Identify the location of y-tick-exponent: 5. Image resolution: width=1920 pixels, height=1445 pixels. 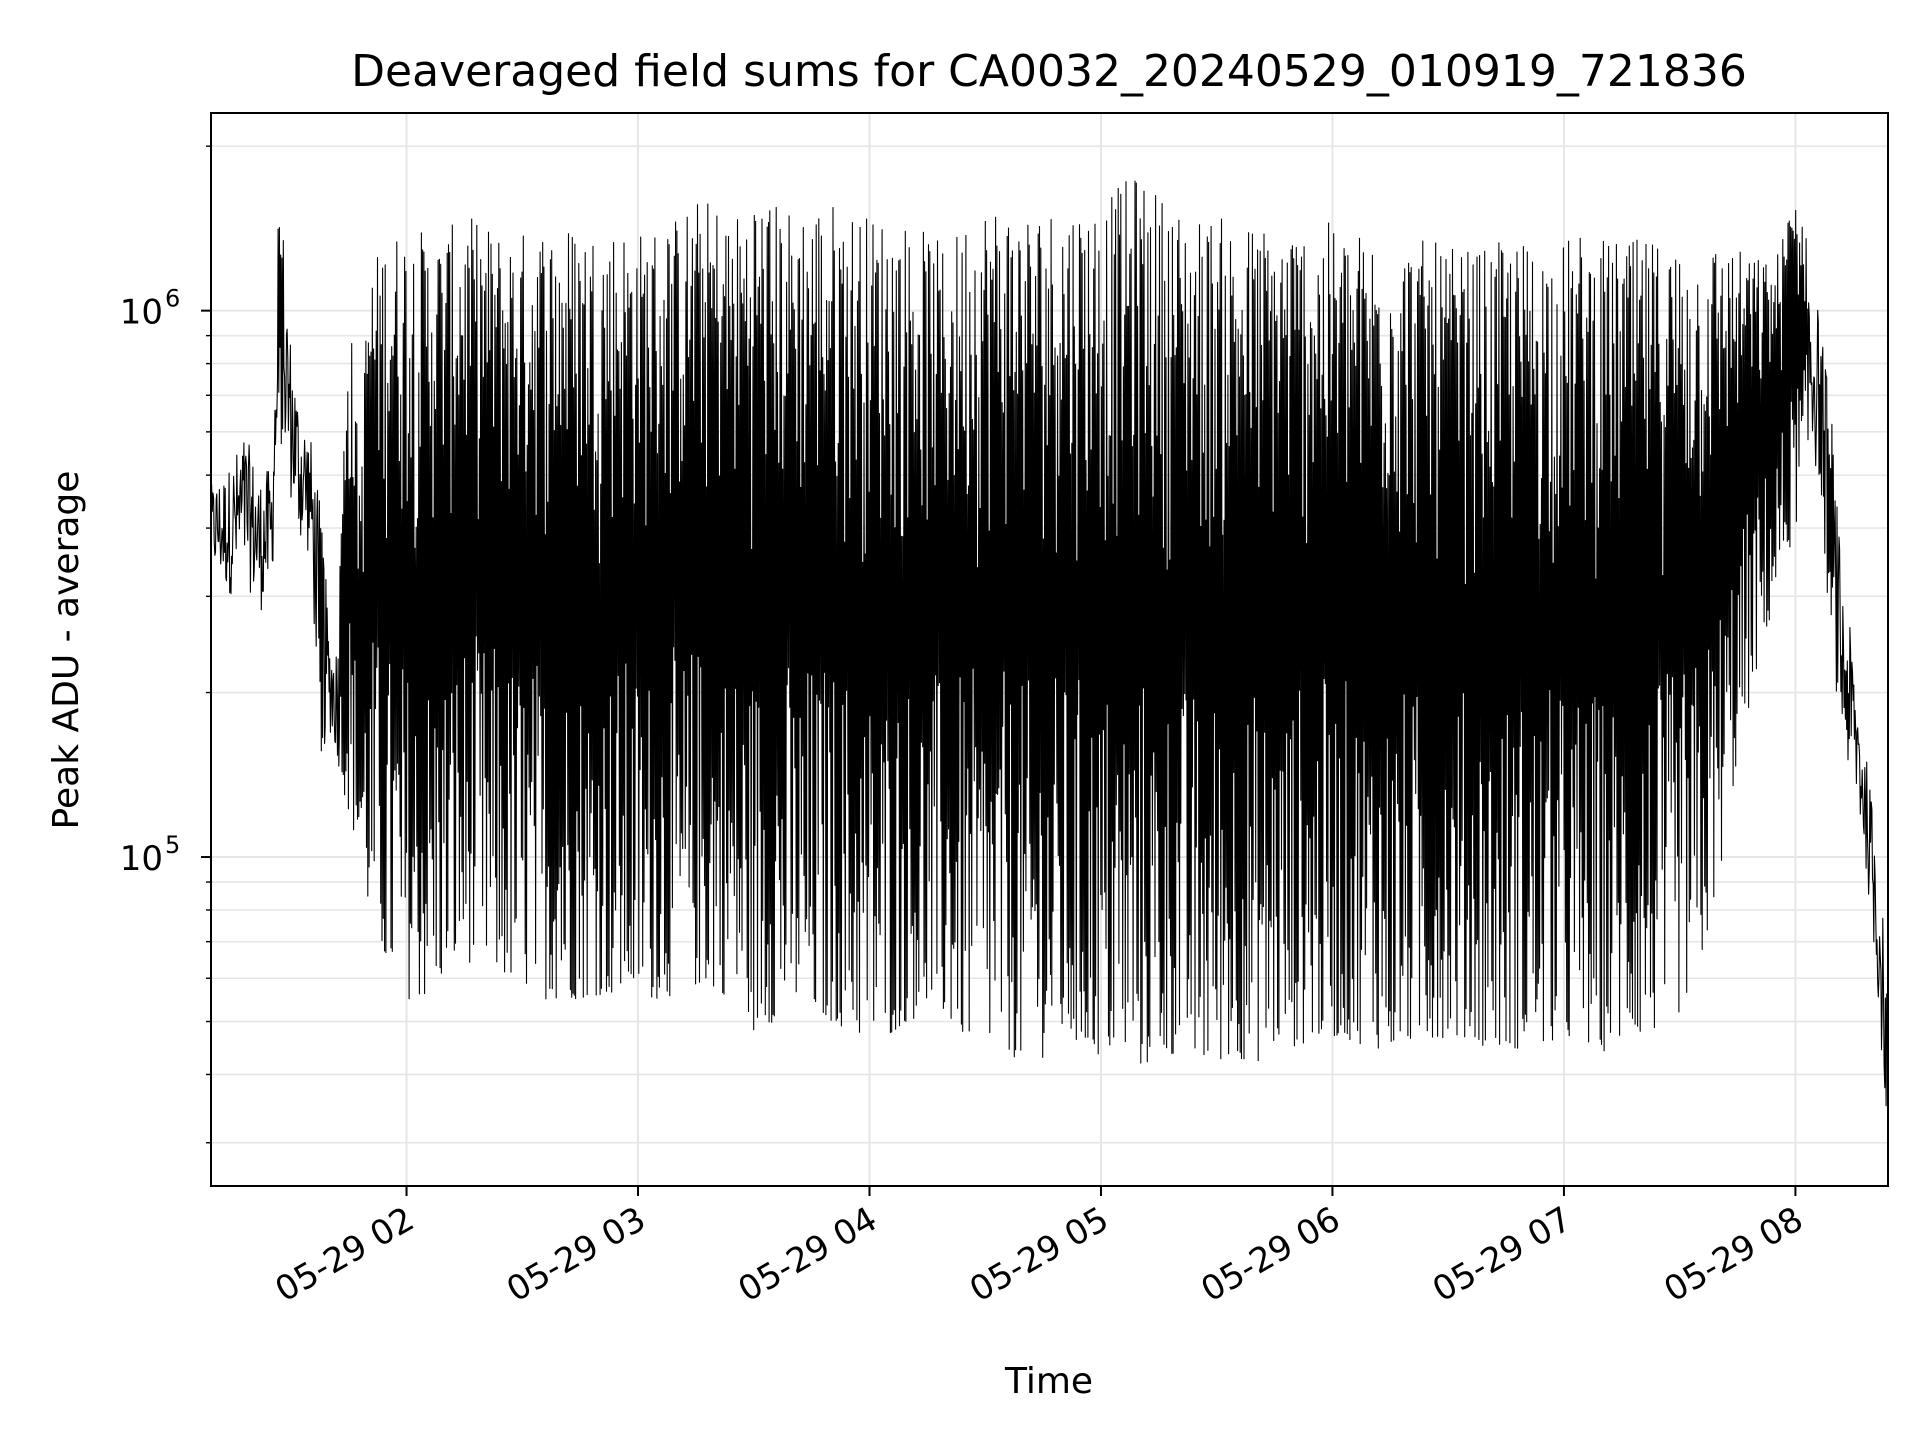
(172, 845).